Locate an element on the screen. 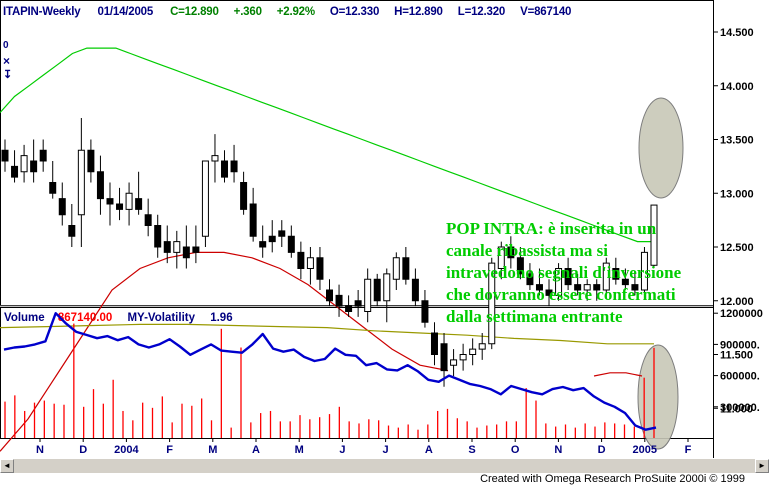  left-marker-x: × is located at coordinates (6, 61).